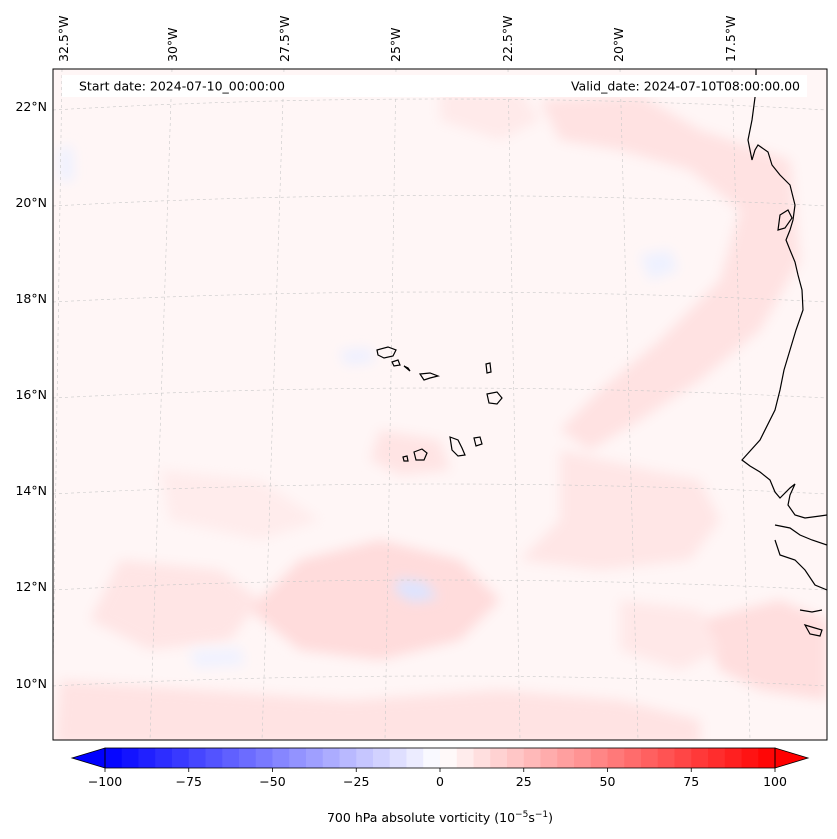 The image size is (837, 839). Describe the element at coordinates (685, 86) in the screenshot. I see `valid-date-label: Valid_date: 2024-07-10T08:00:00.00` at that location.